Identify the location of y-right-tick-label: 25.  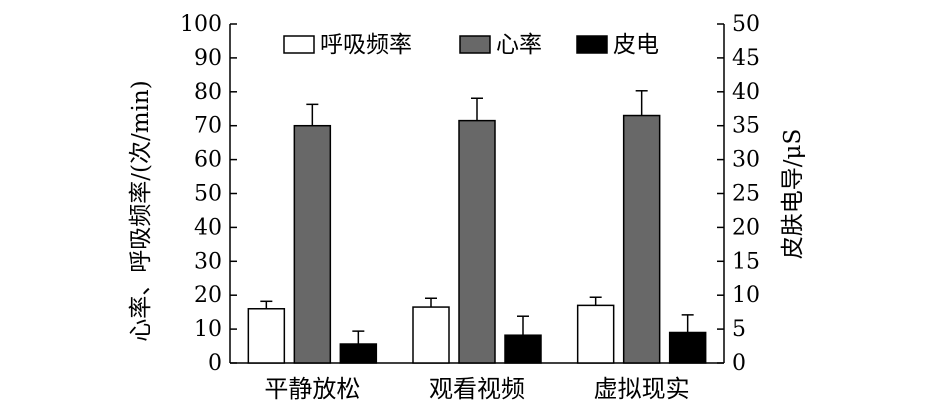
(746, 194).